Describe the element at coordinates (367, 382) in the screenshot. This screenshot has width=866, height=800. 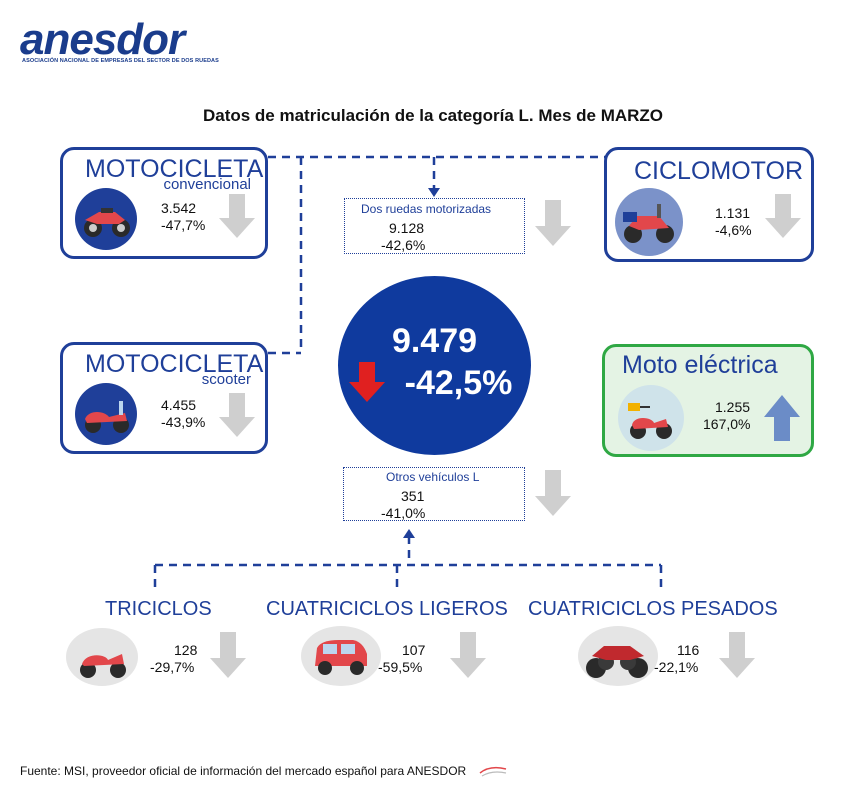
I see `red-down-arrow-icon` at that location.